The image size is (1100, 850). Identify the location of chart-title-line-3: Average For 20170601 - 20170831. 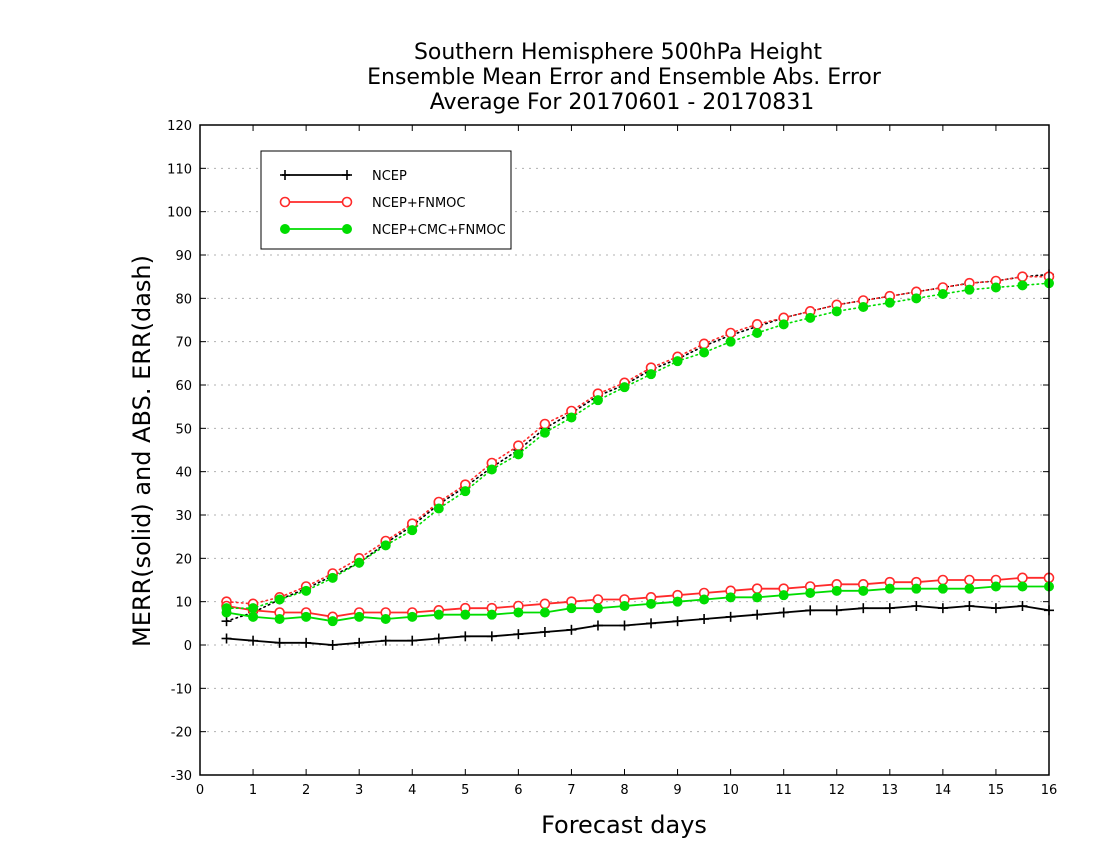
(622, 102).